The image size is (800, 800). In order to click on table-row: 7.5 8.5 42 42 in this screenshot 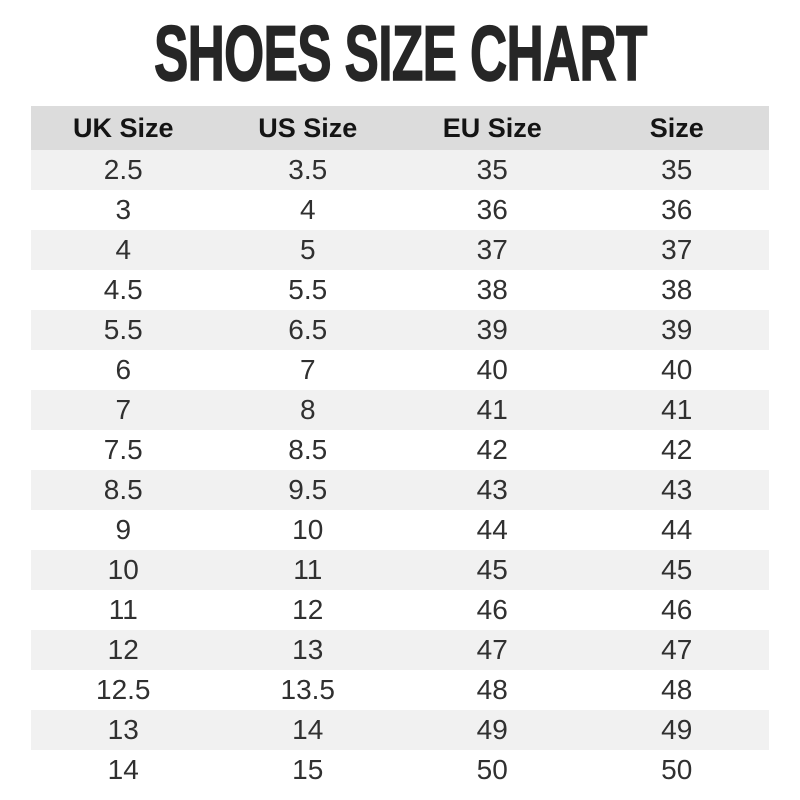, I will do `click(400, 450)`.